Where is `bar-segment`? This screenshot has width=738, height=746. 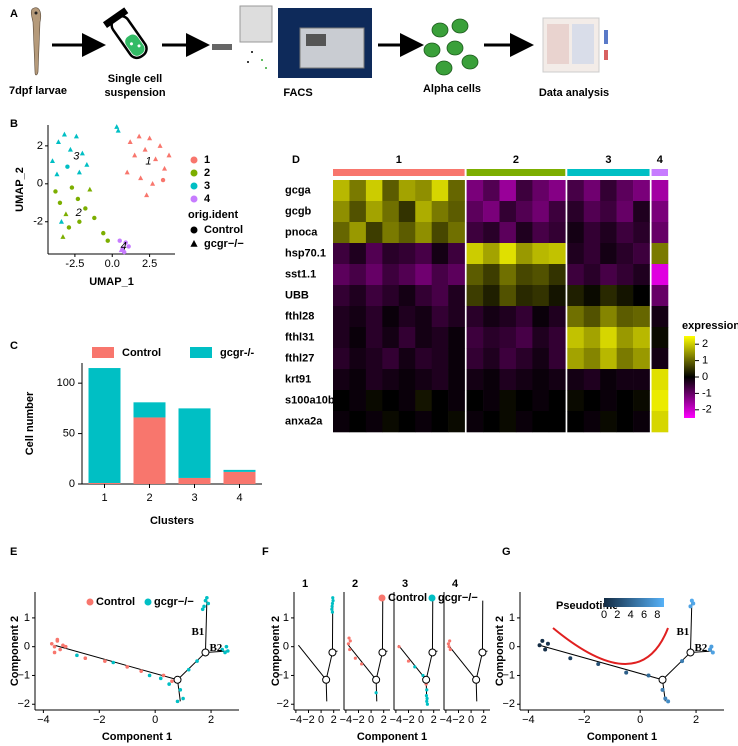
bar-segment is located at coordinates (194, 480).